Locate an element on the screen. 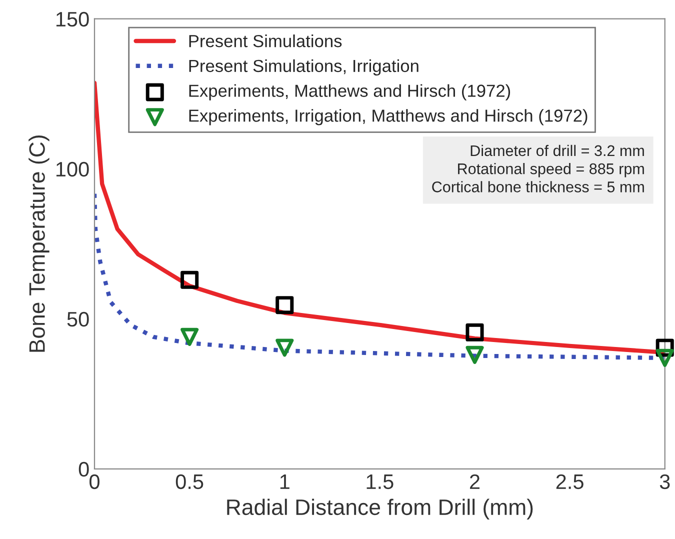 Image resolution: width=675 pixels, height=539 pixels. x-tick-label: 1 is located at coordinates (285, 481).